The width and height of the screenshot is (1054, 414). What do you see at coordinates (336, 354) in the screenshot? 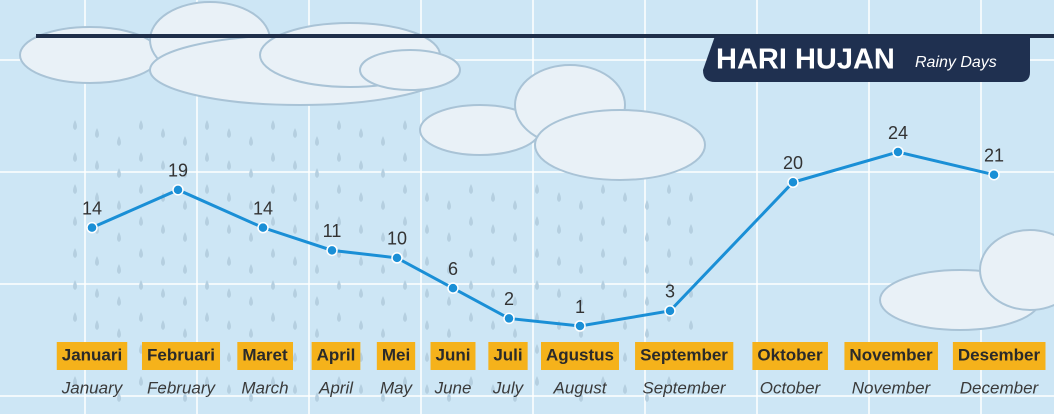
I see `category-label: April` at bounding box center [336, 354].